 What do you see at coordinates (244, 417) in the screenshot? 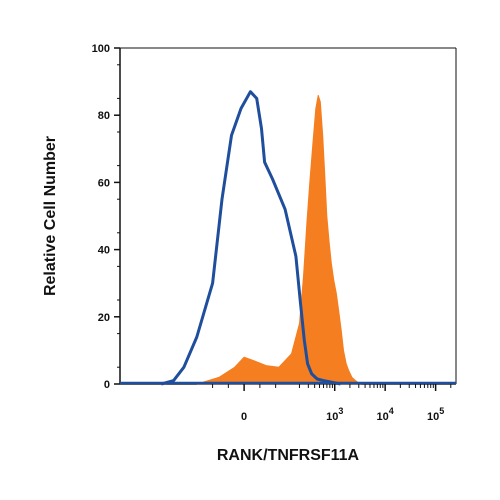
I see `x-tick-label: 0` at bounding box center [244, 417].